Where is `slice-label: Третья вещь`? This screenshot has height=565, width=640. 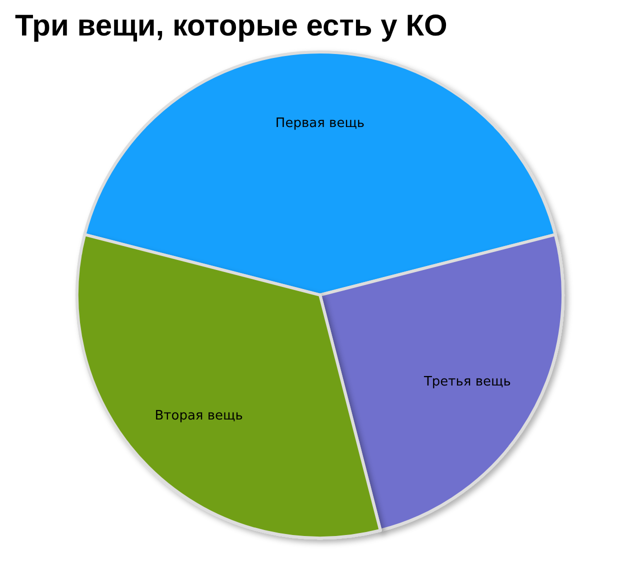
slice-label: Третья вещь is located at coordinates (466, 382).